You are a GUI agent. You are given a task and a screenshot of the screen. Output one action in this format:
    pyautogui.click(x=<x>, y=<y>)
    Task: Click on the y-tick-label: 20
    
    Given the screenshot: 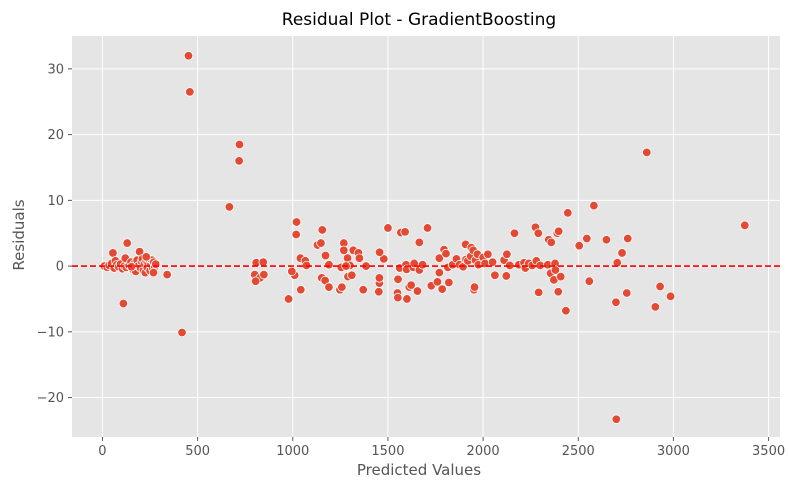 What is the action you would take?
    pyautogui.click(x=55, y=135)
    